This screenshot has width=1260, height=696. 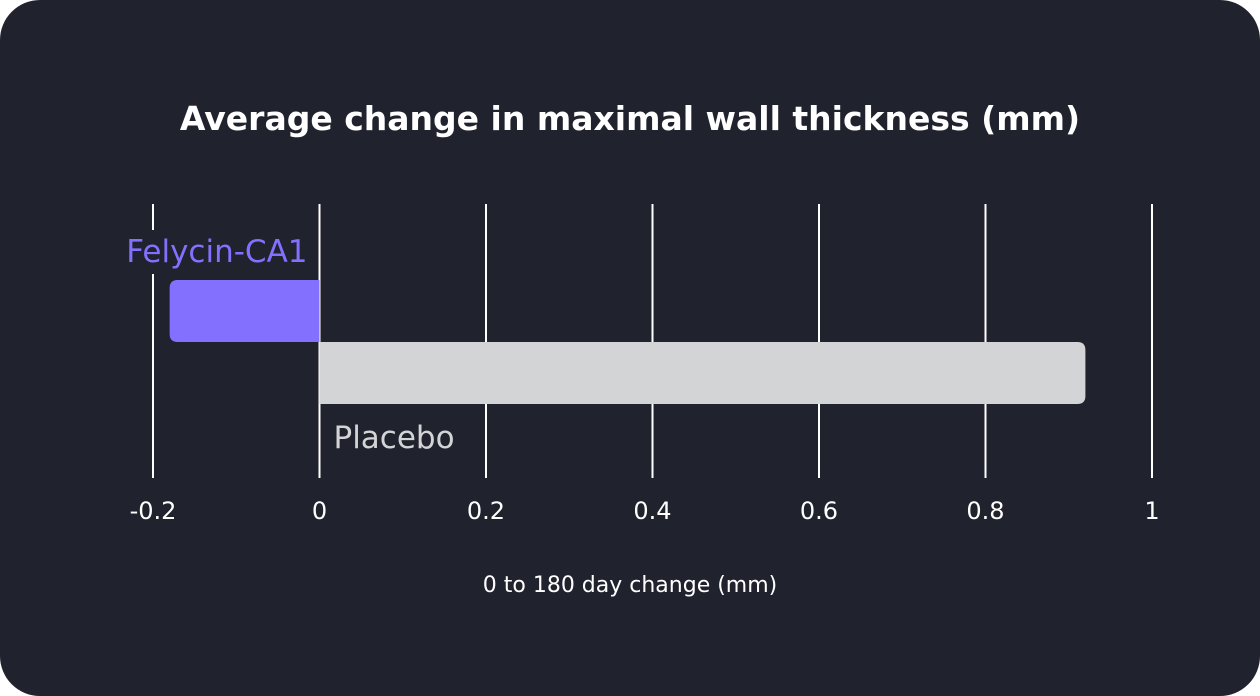 What do you see at coordinates (630, 585) in the screenshot?
I see `x-axis-label: 0 to 180 day change (mm)` at bounding box center [630, 585].